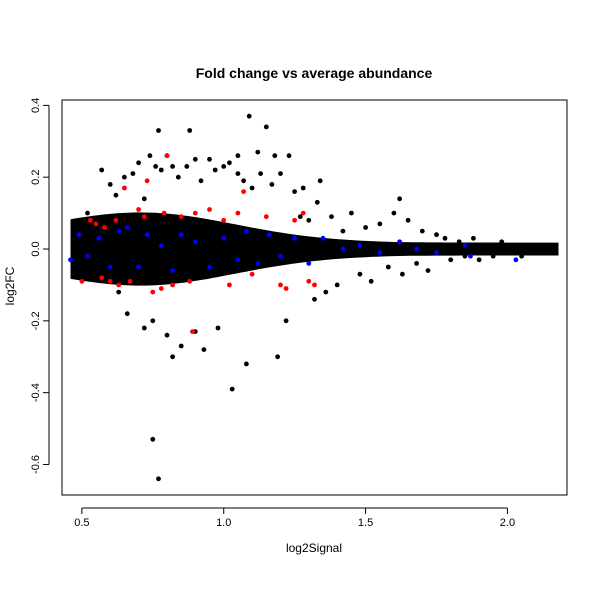 Image resolution: width=600 pixels, height=600 pixels. Describe the element at coordinates (365, 523) in the screenshot. I see `x-tick-label: 1.5` at that location.